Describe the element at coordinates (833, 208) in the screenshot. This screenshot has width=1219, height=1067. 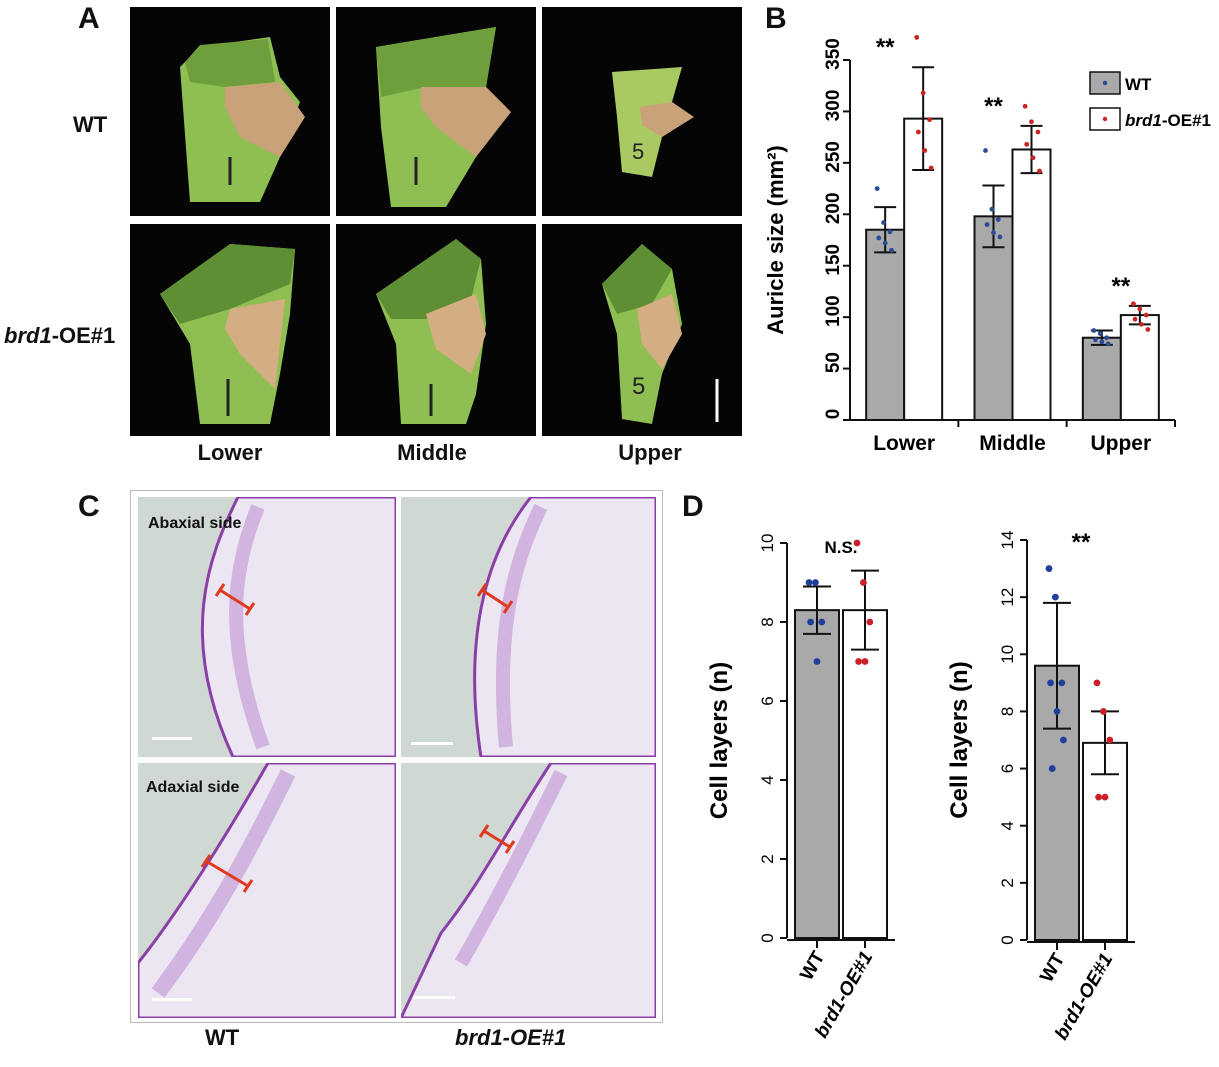
I see `y-tick-label: 200` at that location.